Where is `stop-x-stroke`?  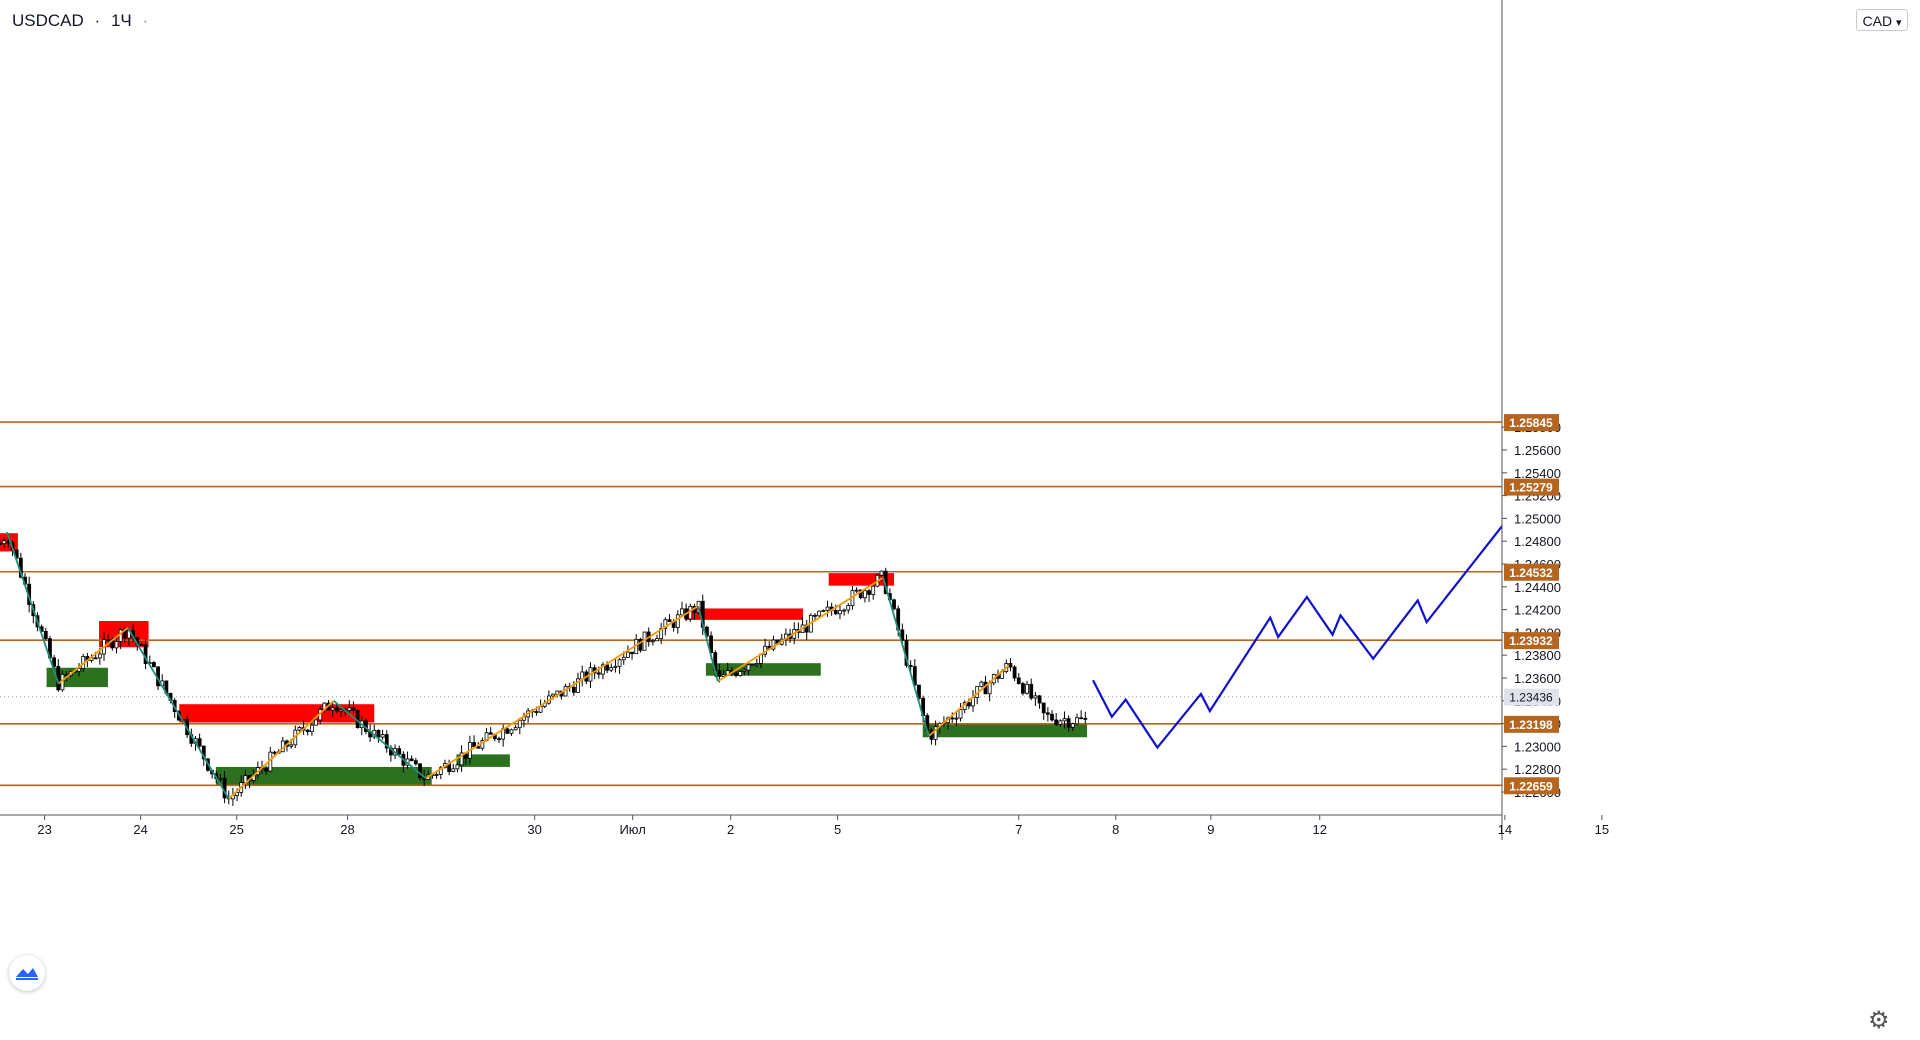
stop-x-stroke is located at coordinates (1569, 794).